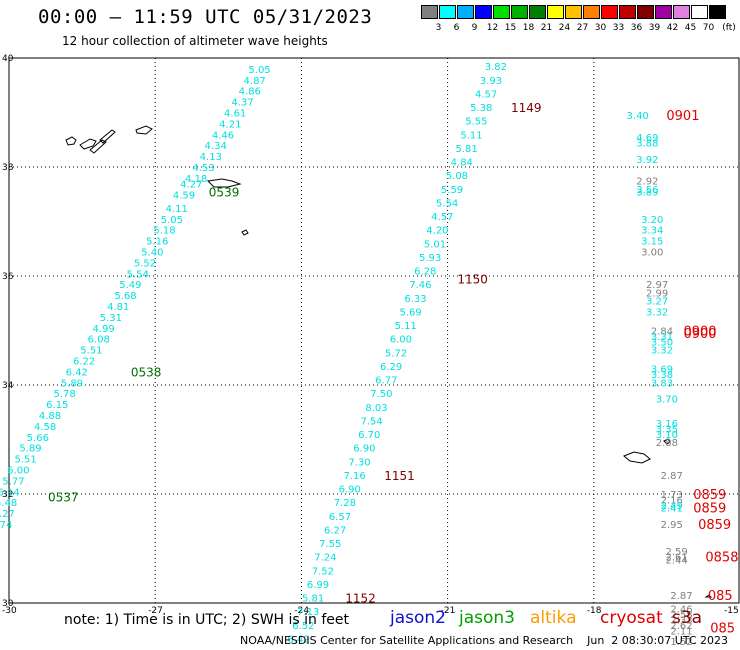 This screenshot has width=740, height=650. Describe the element at coordinates (381, 394) in the screenshot. I see `swh-value-label: 7.50` at that location.